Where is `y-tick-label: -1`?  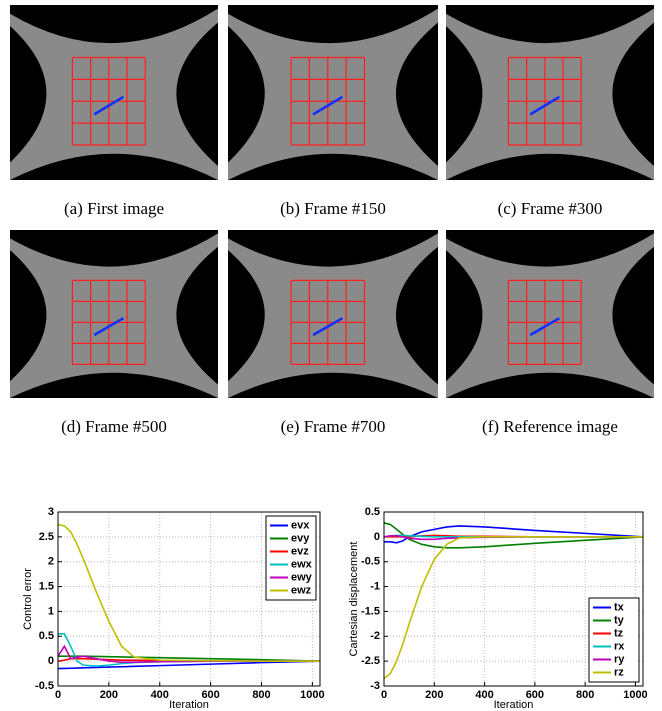
y-tick-label: -1 is located at coordinates (375, 586).